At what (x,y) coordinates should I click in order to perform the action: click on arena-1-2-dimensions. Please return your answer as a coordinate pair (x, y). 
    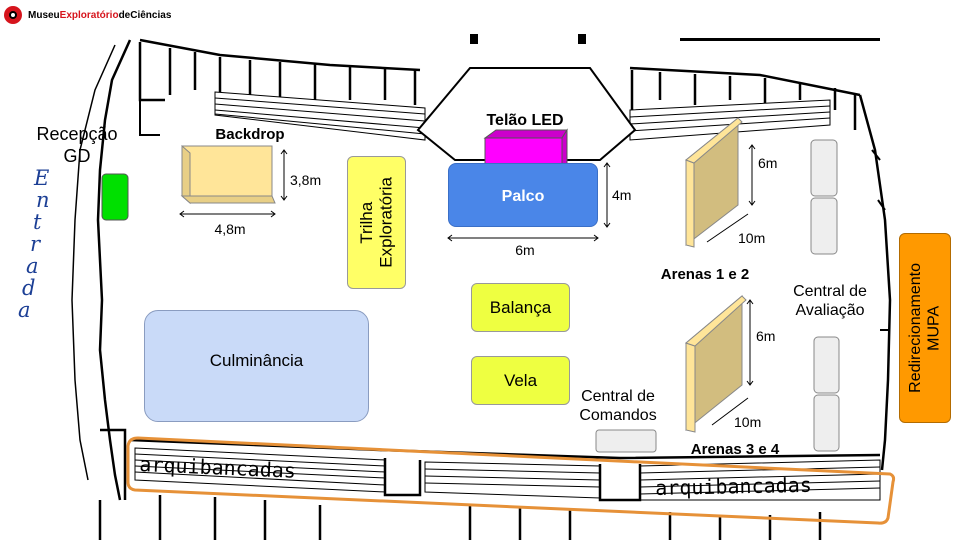
    Looking at the image, I should click on (731, 193).